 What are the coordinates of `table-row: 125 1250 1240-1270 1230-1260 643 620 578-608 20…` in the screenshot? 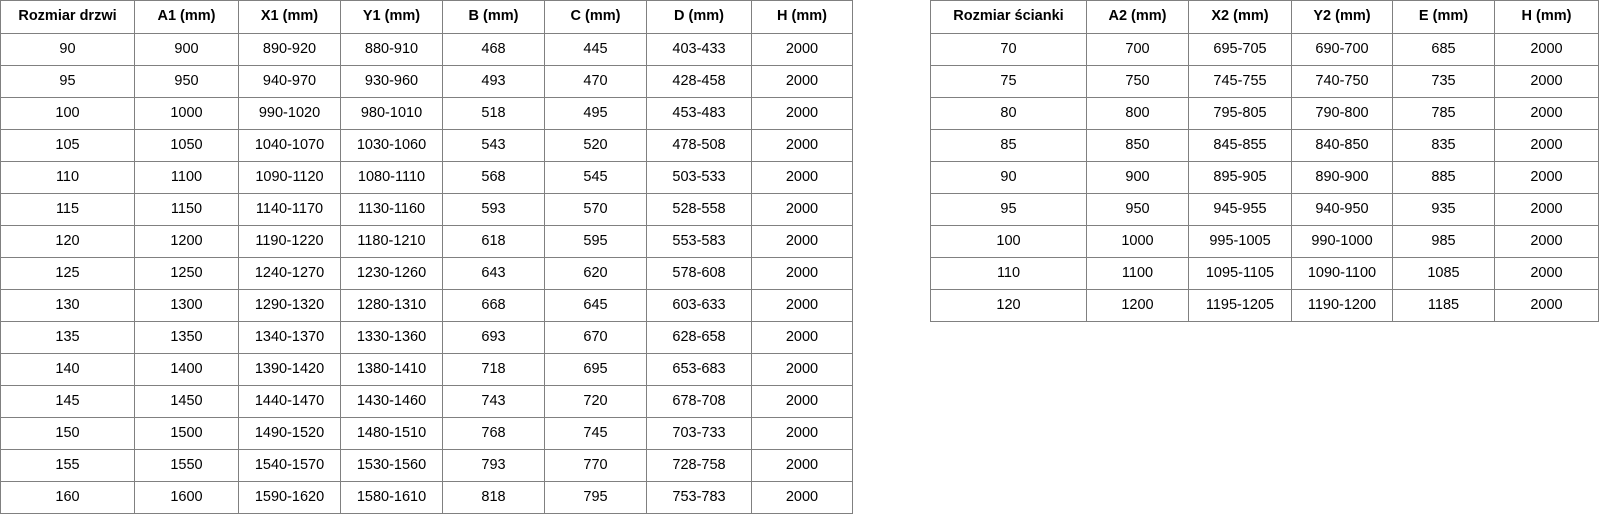 It's located at (426, 273).